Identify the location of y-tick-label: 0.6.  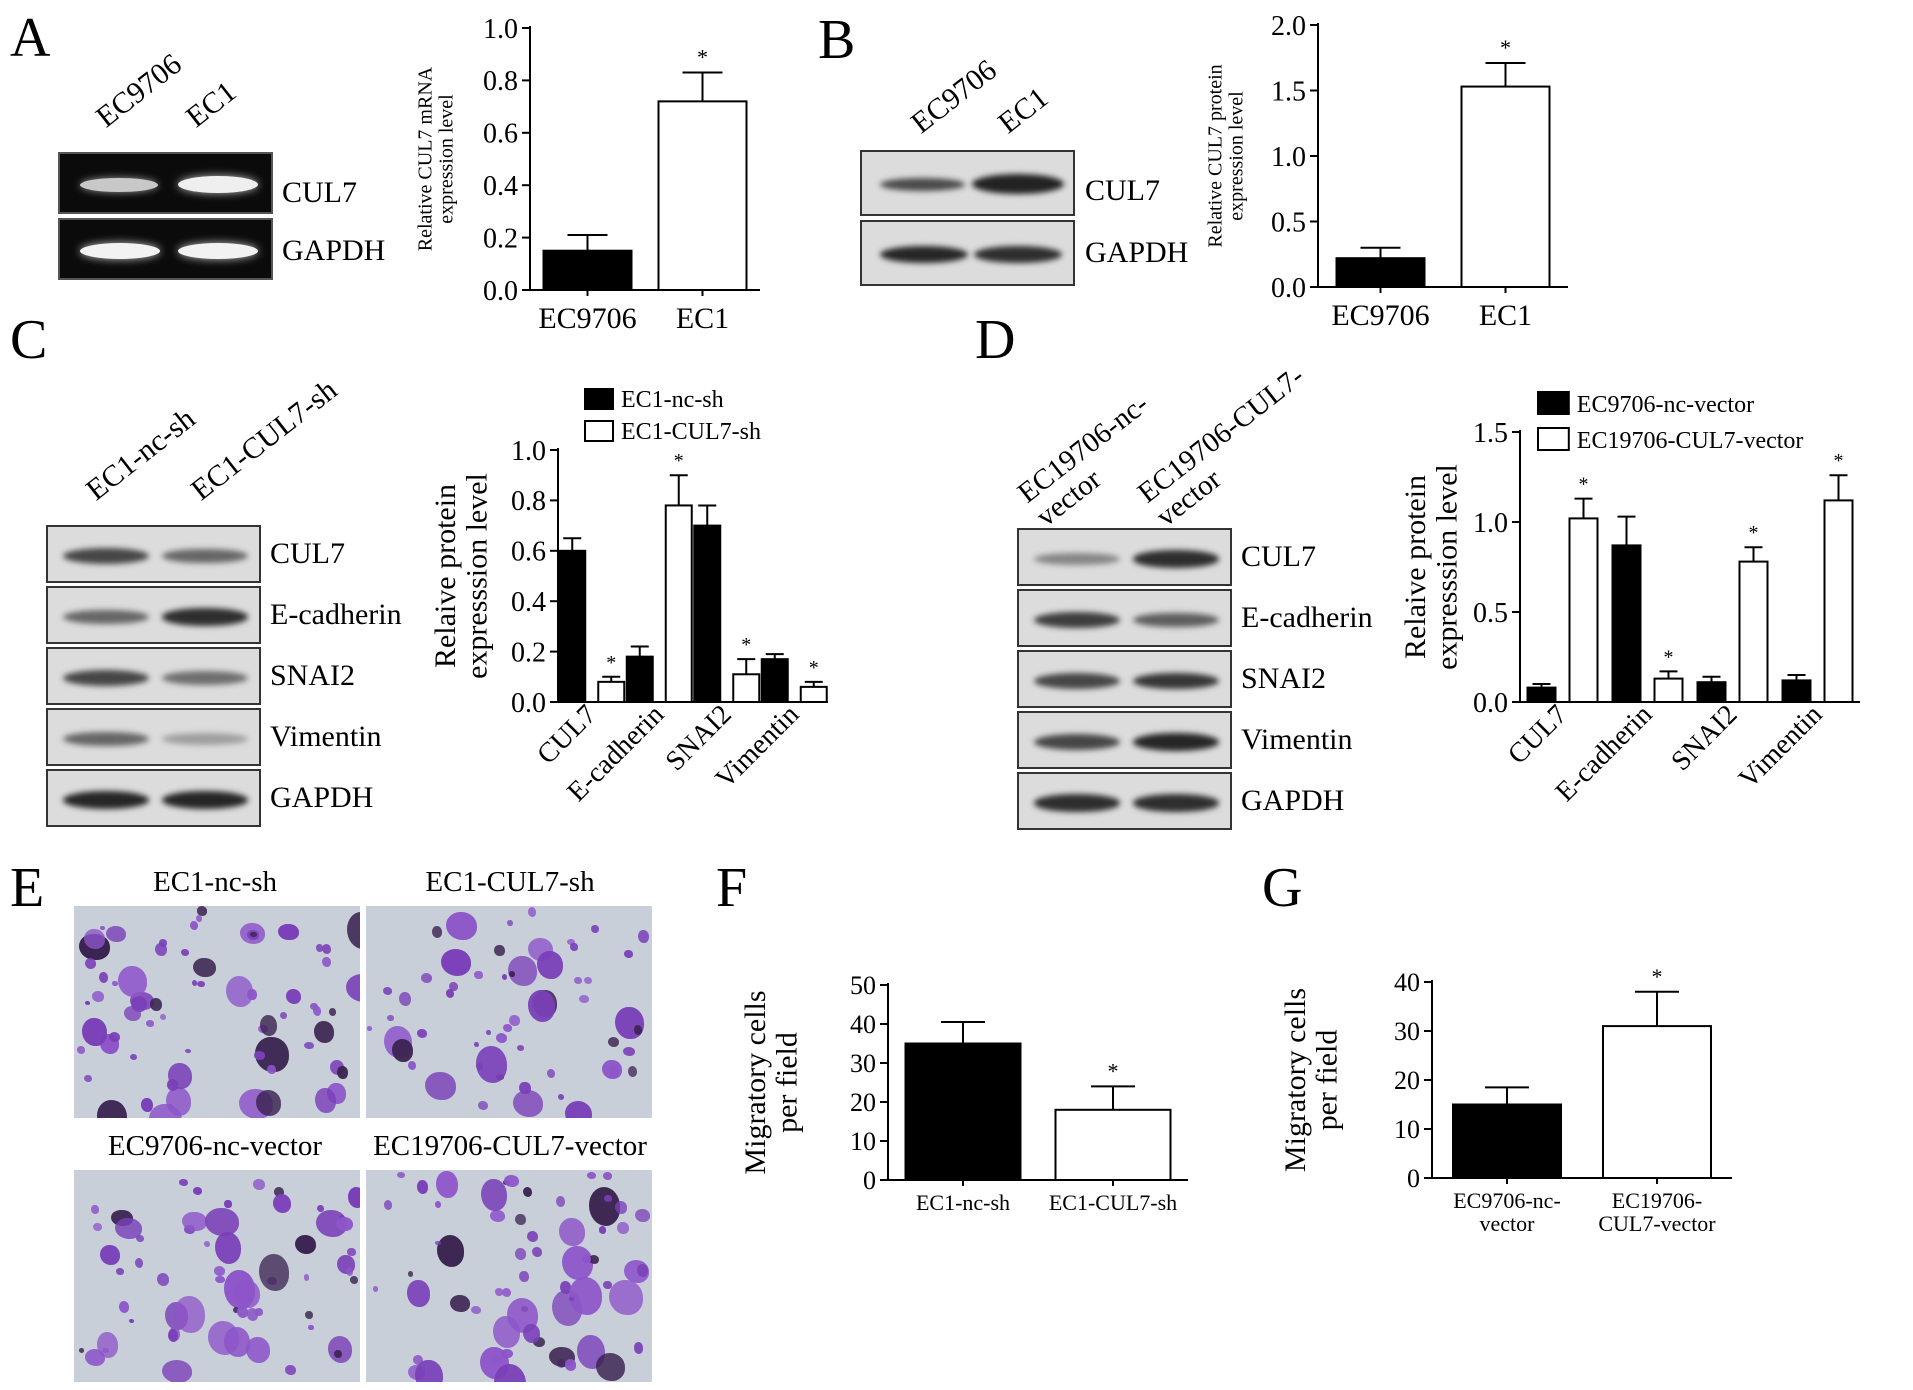
(528, 552).